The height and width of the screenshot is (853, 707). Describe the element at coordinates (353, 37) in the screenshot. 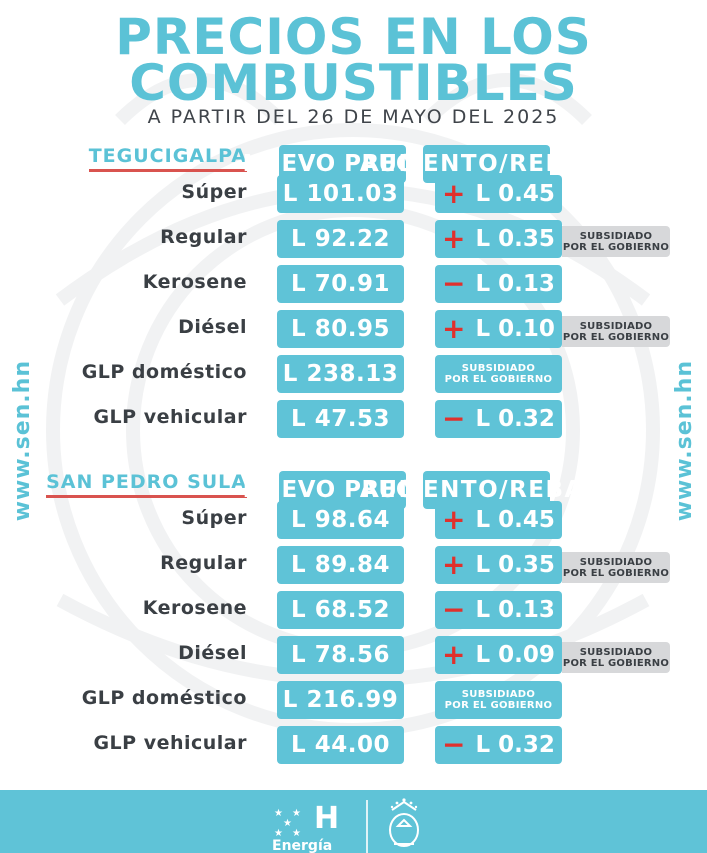

I see `page-title-line1: PRECIOS EN LOS` at that location.